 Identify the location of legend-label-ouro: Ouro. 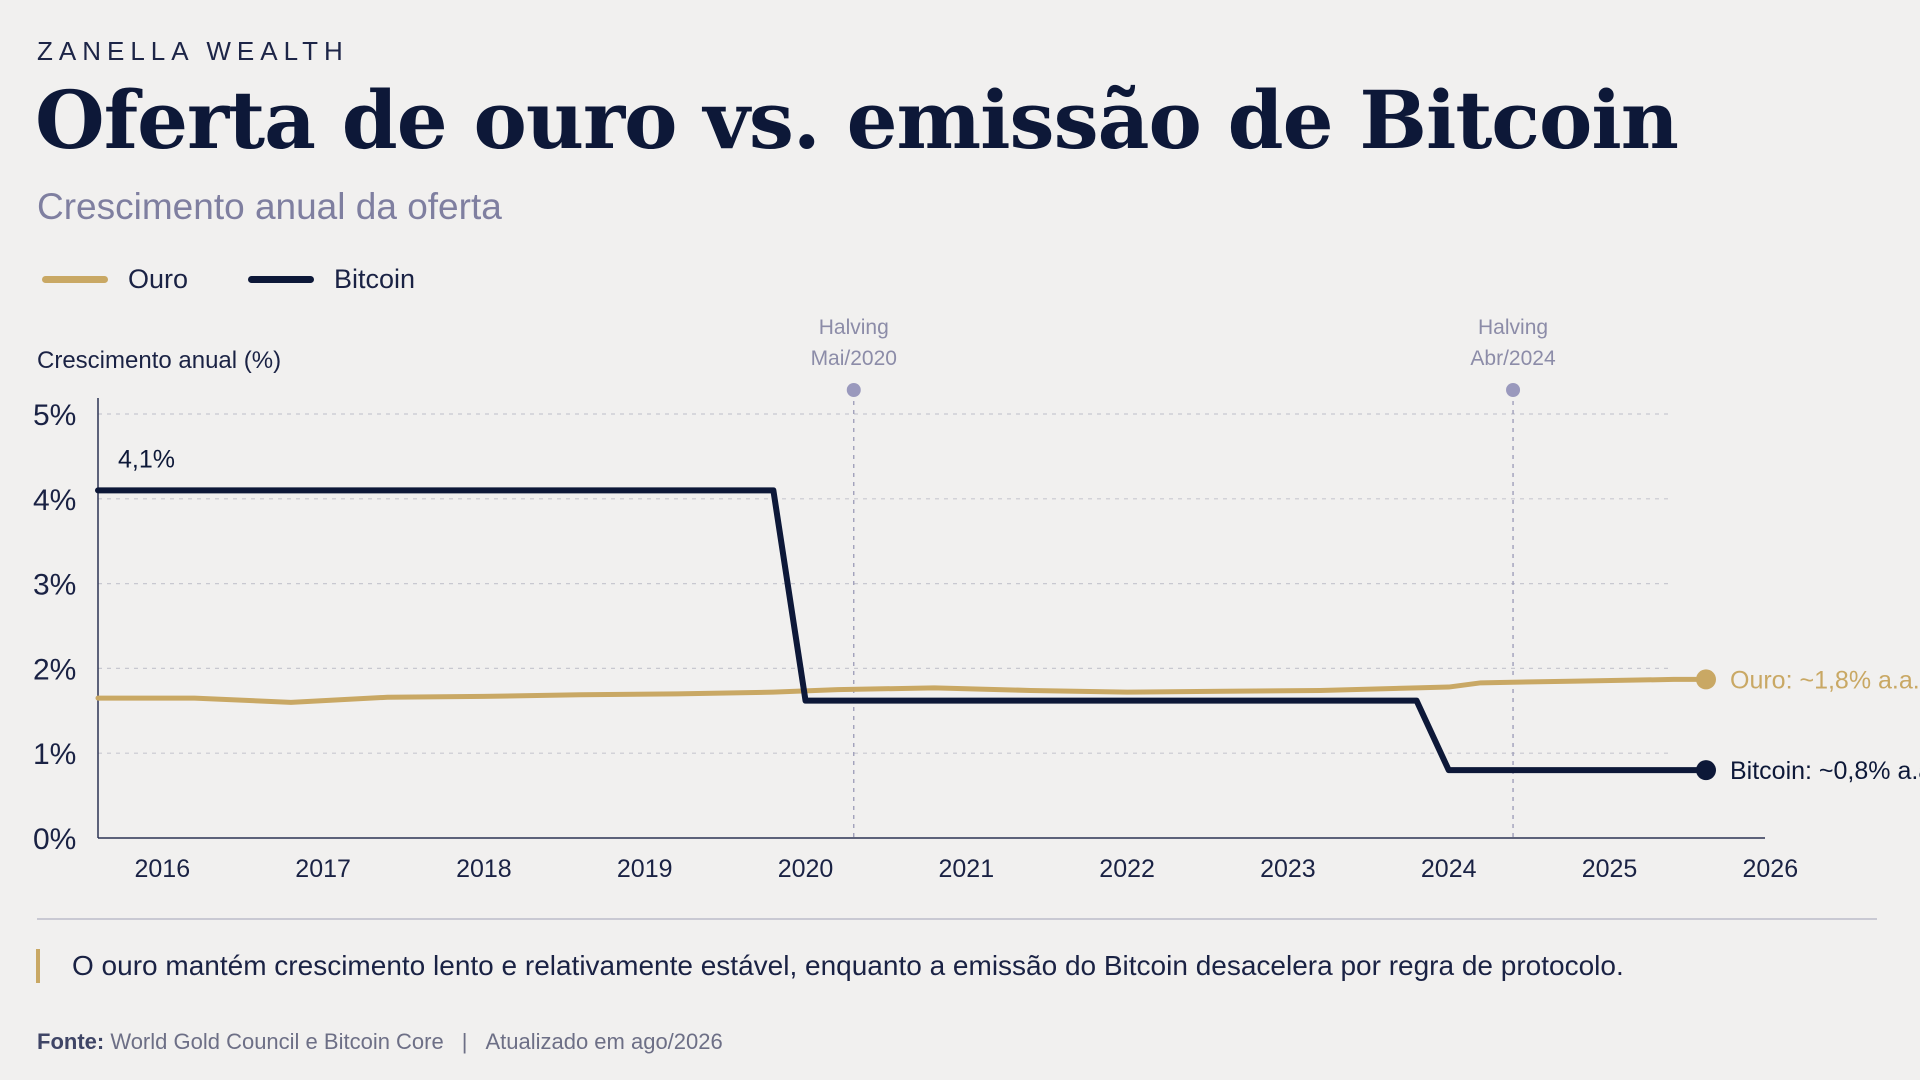
(158, 279).